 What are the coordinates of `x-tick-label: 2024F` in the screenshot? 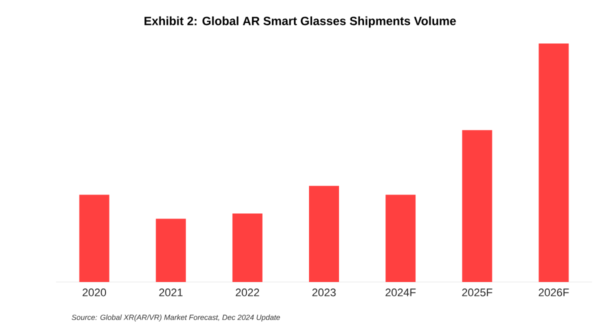 It's located at (401, 292).